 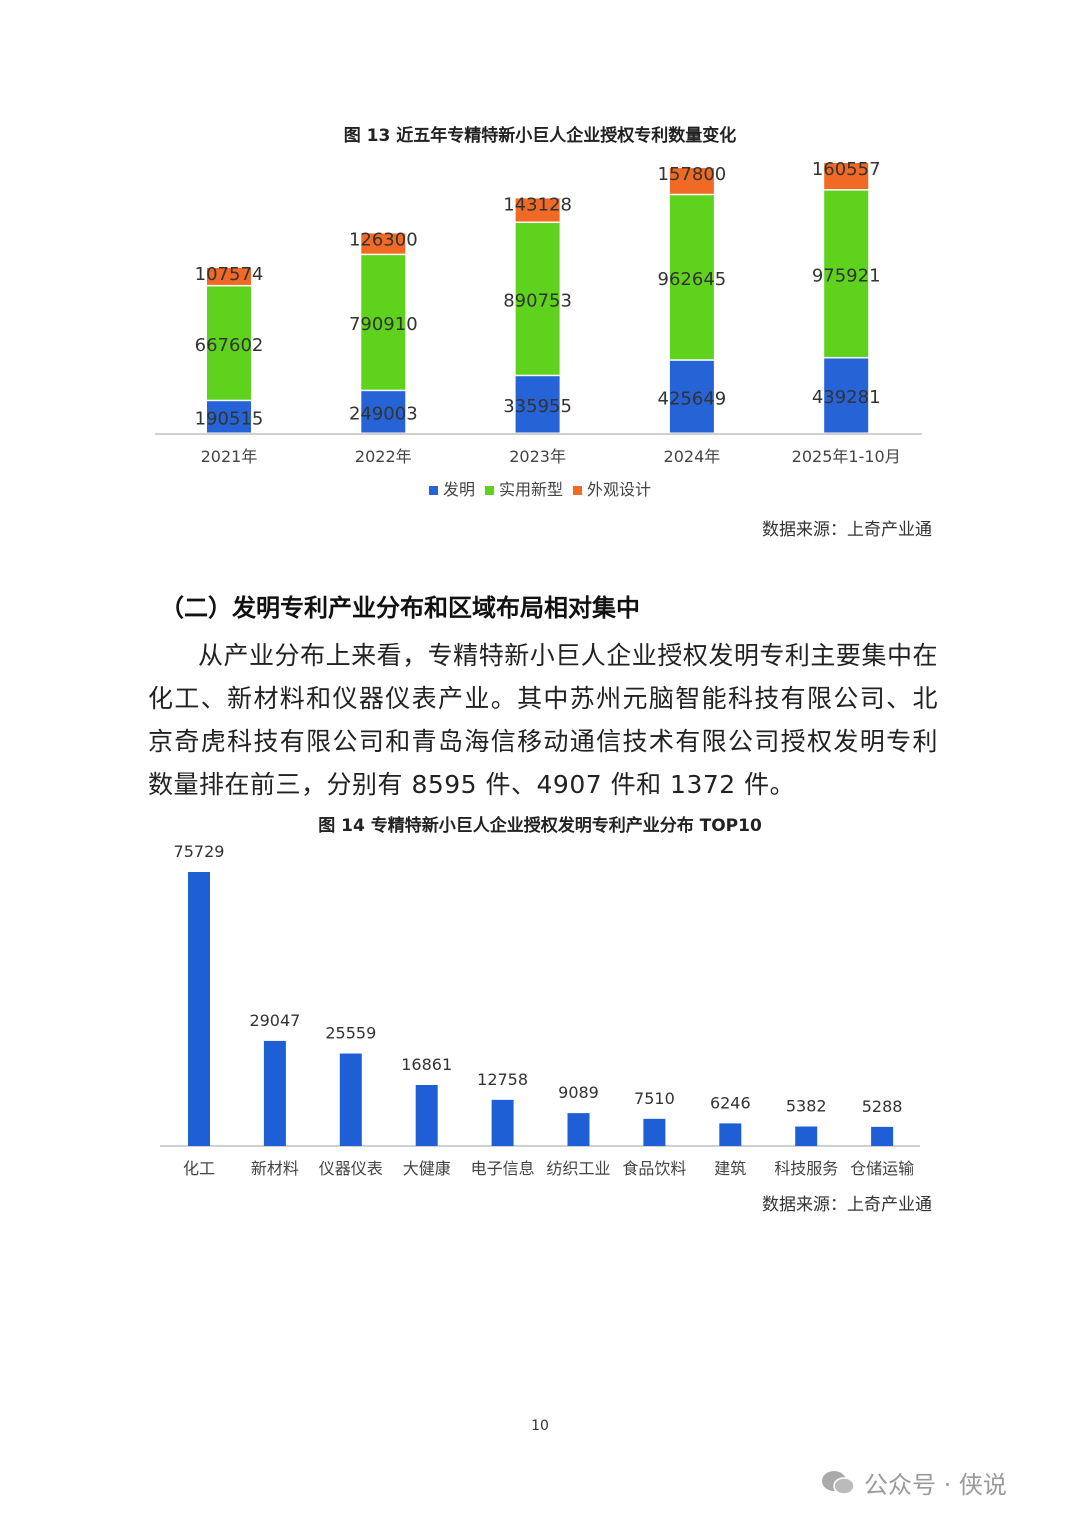 I want to click on category-label: 2024年, so click(x=692, y=456).